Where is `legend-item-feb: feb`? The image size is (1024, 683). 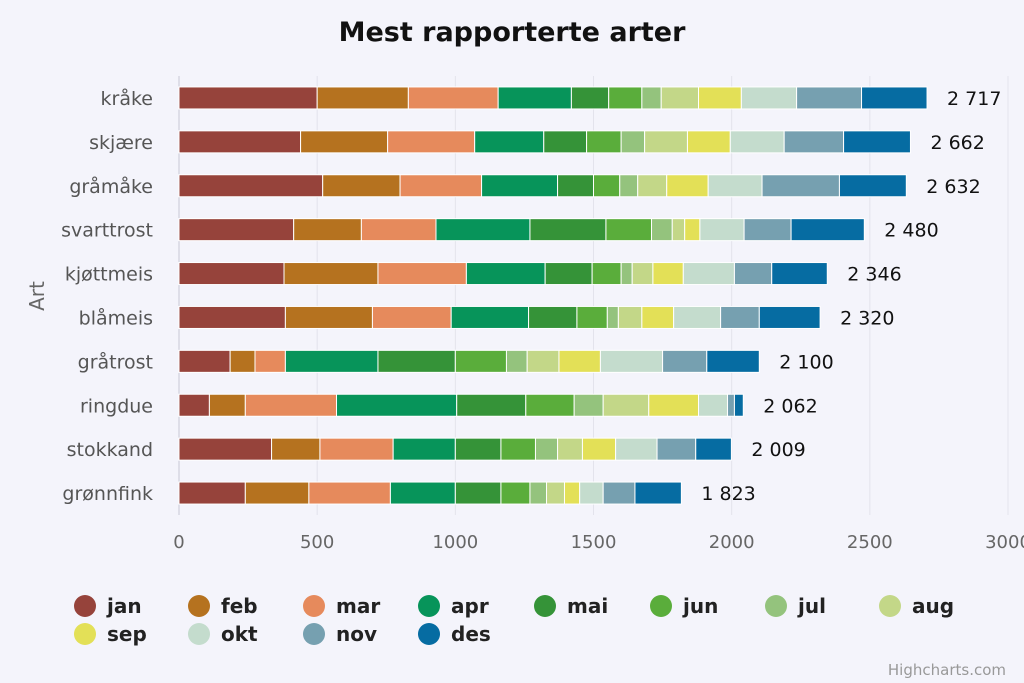
legend-item-feb: feb is located at coordinates (223, 606).